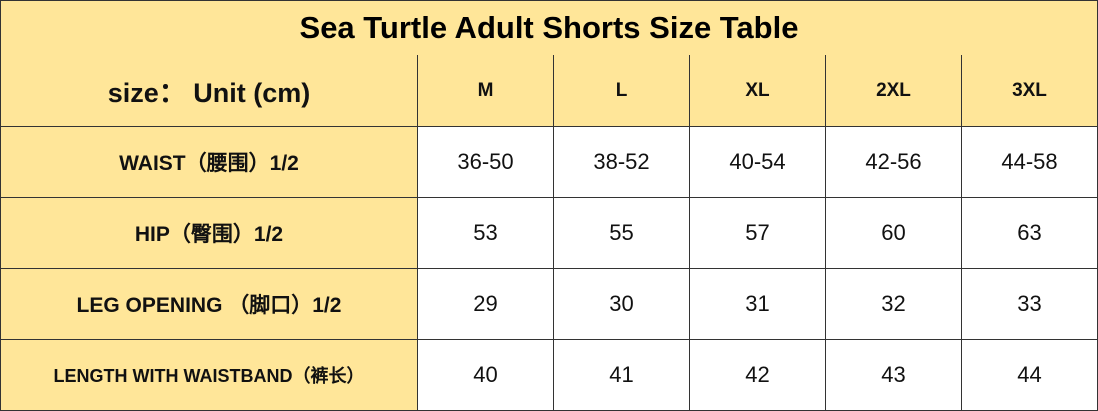  I want to click on size-value: 38-52, so click(622, 162).